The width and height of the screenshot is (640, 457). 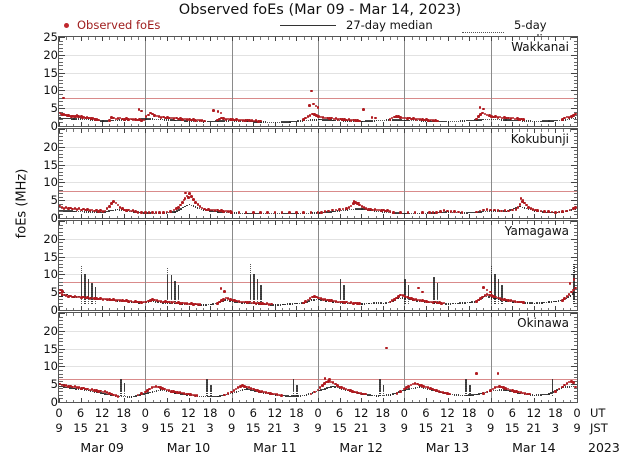 What do you see at coordinates (491, 357) in the screenshot?
I see `day-boundary-line` at bounding box center [491, 357].